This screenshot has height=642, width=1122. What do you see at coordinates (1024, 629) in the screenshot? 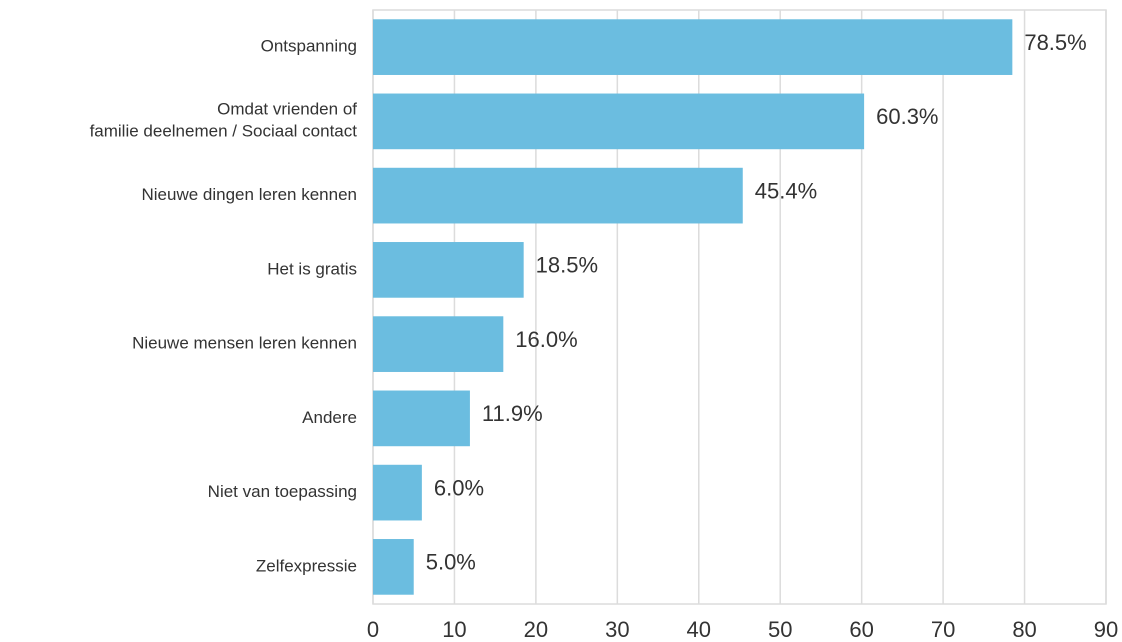
I see `x-tick-label: 80` at bounding box center [1024, 629].